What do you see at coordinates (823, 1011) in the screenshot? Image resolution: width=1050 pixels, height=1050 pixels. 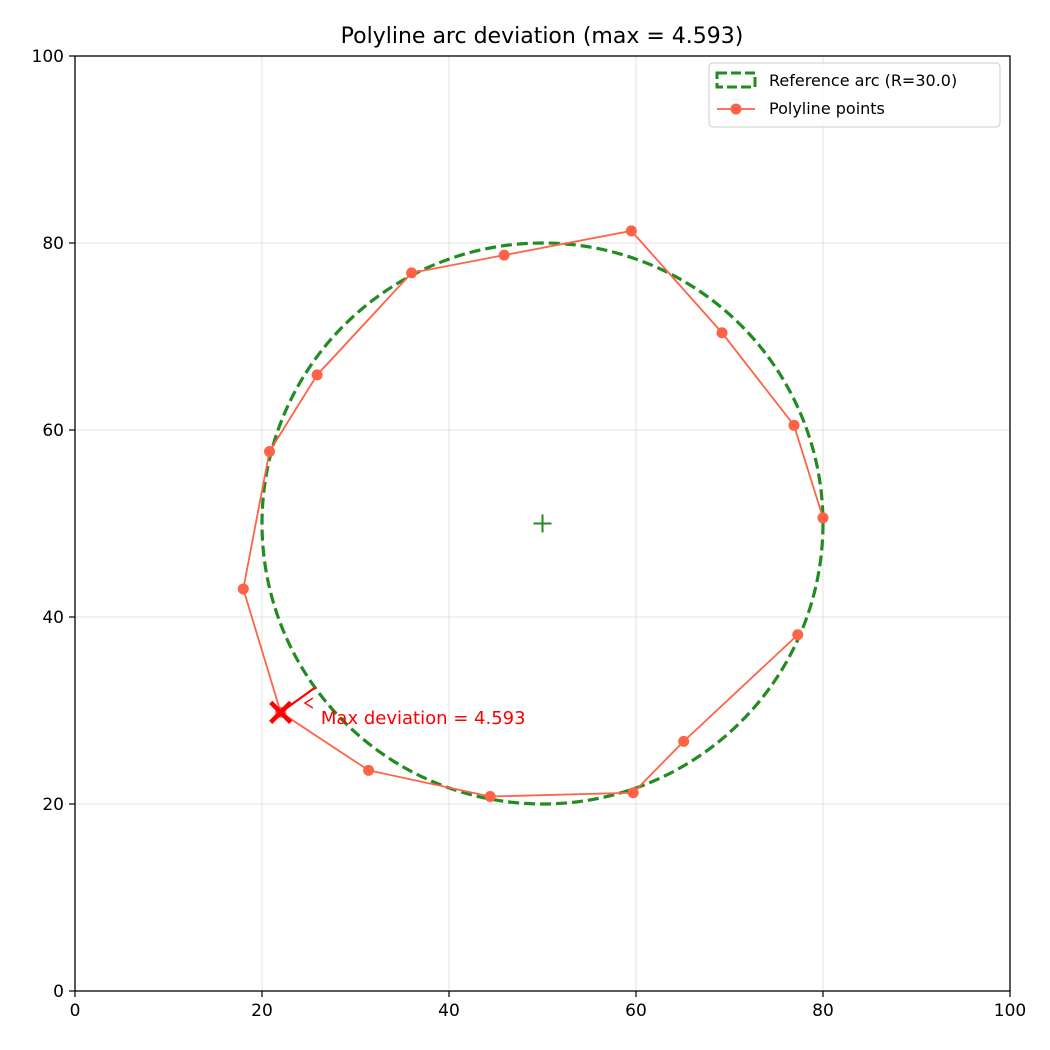 I see `x-tick-label: 80` at bounding box center [823, 1011].